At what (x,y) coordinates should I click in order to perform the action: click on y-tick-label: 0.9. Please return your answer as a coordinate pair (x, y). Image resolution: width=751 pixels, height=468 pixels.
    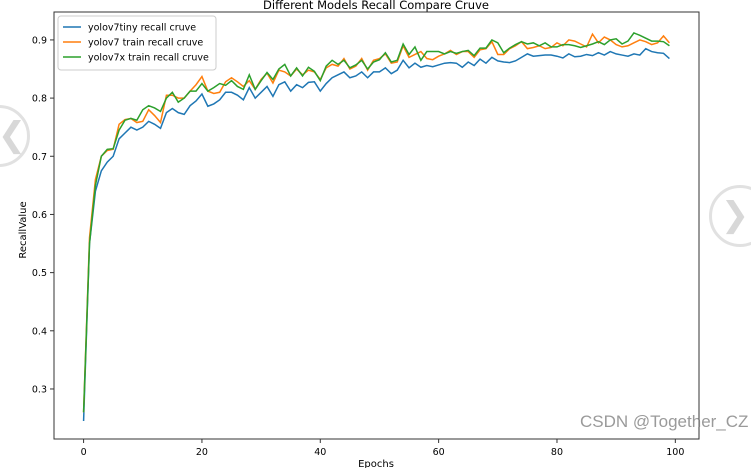
    Looking at the image, I should click on (39, 40).